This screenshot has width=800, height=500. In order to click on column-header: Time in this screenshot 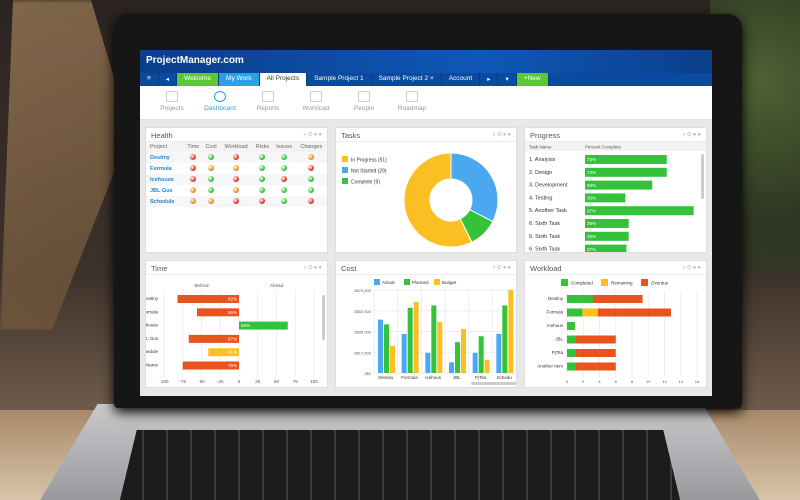, I will do `click(193, 147)`.